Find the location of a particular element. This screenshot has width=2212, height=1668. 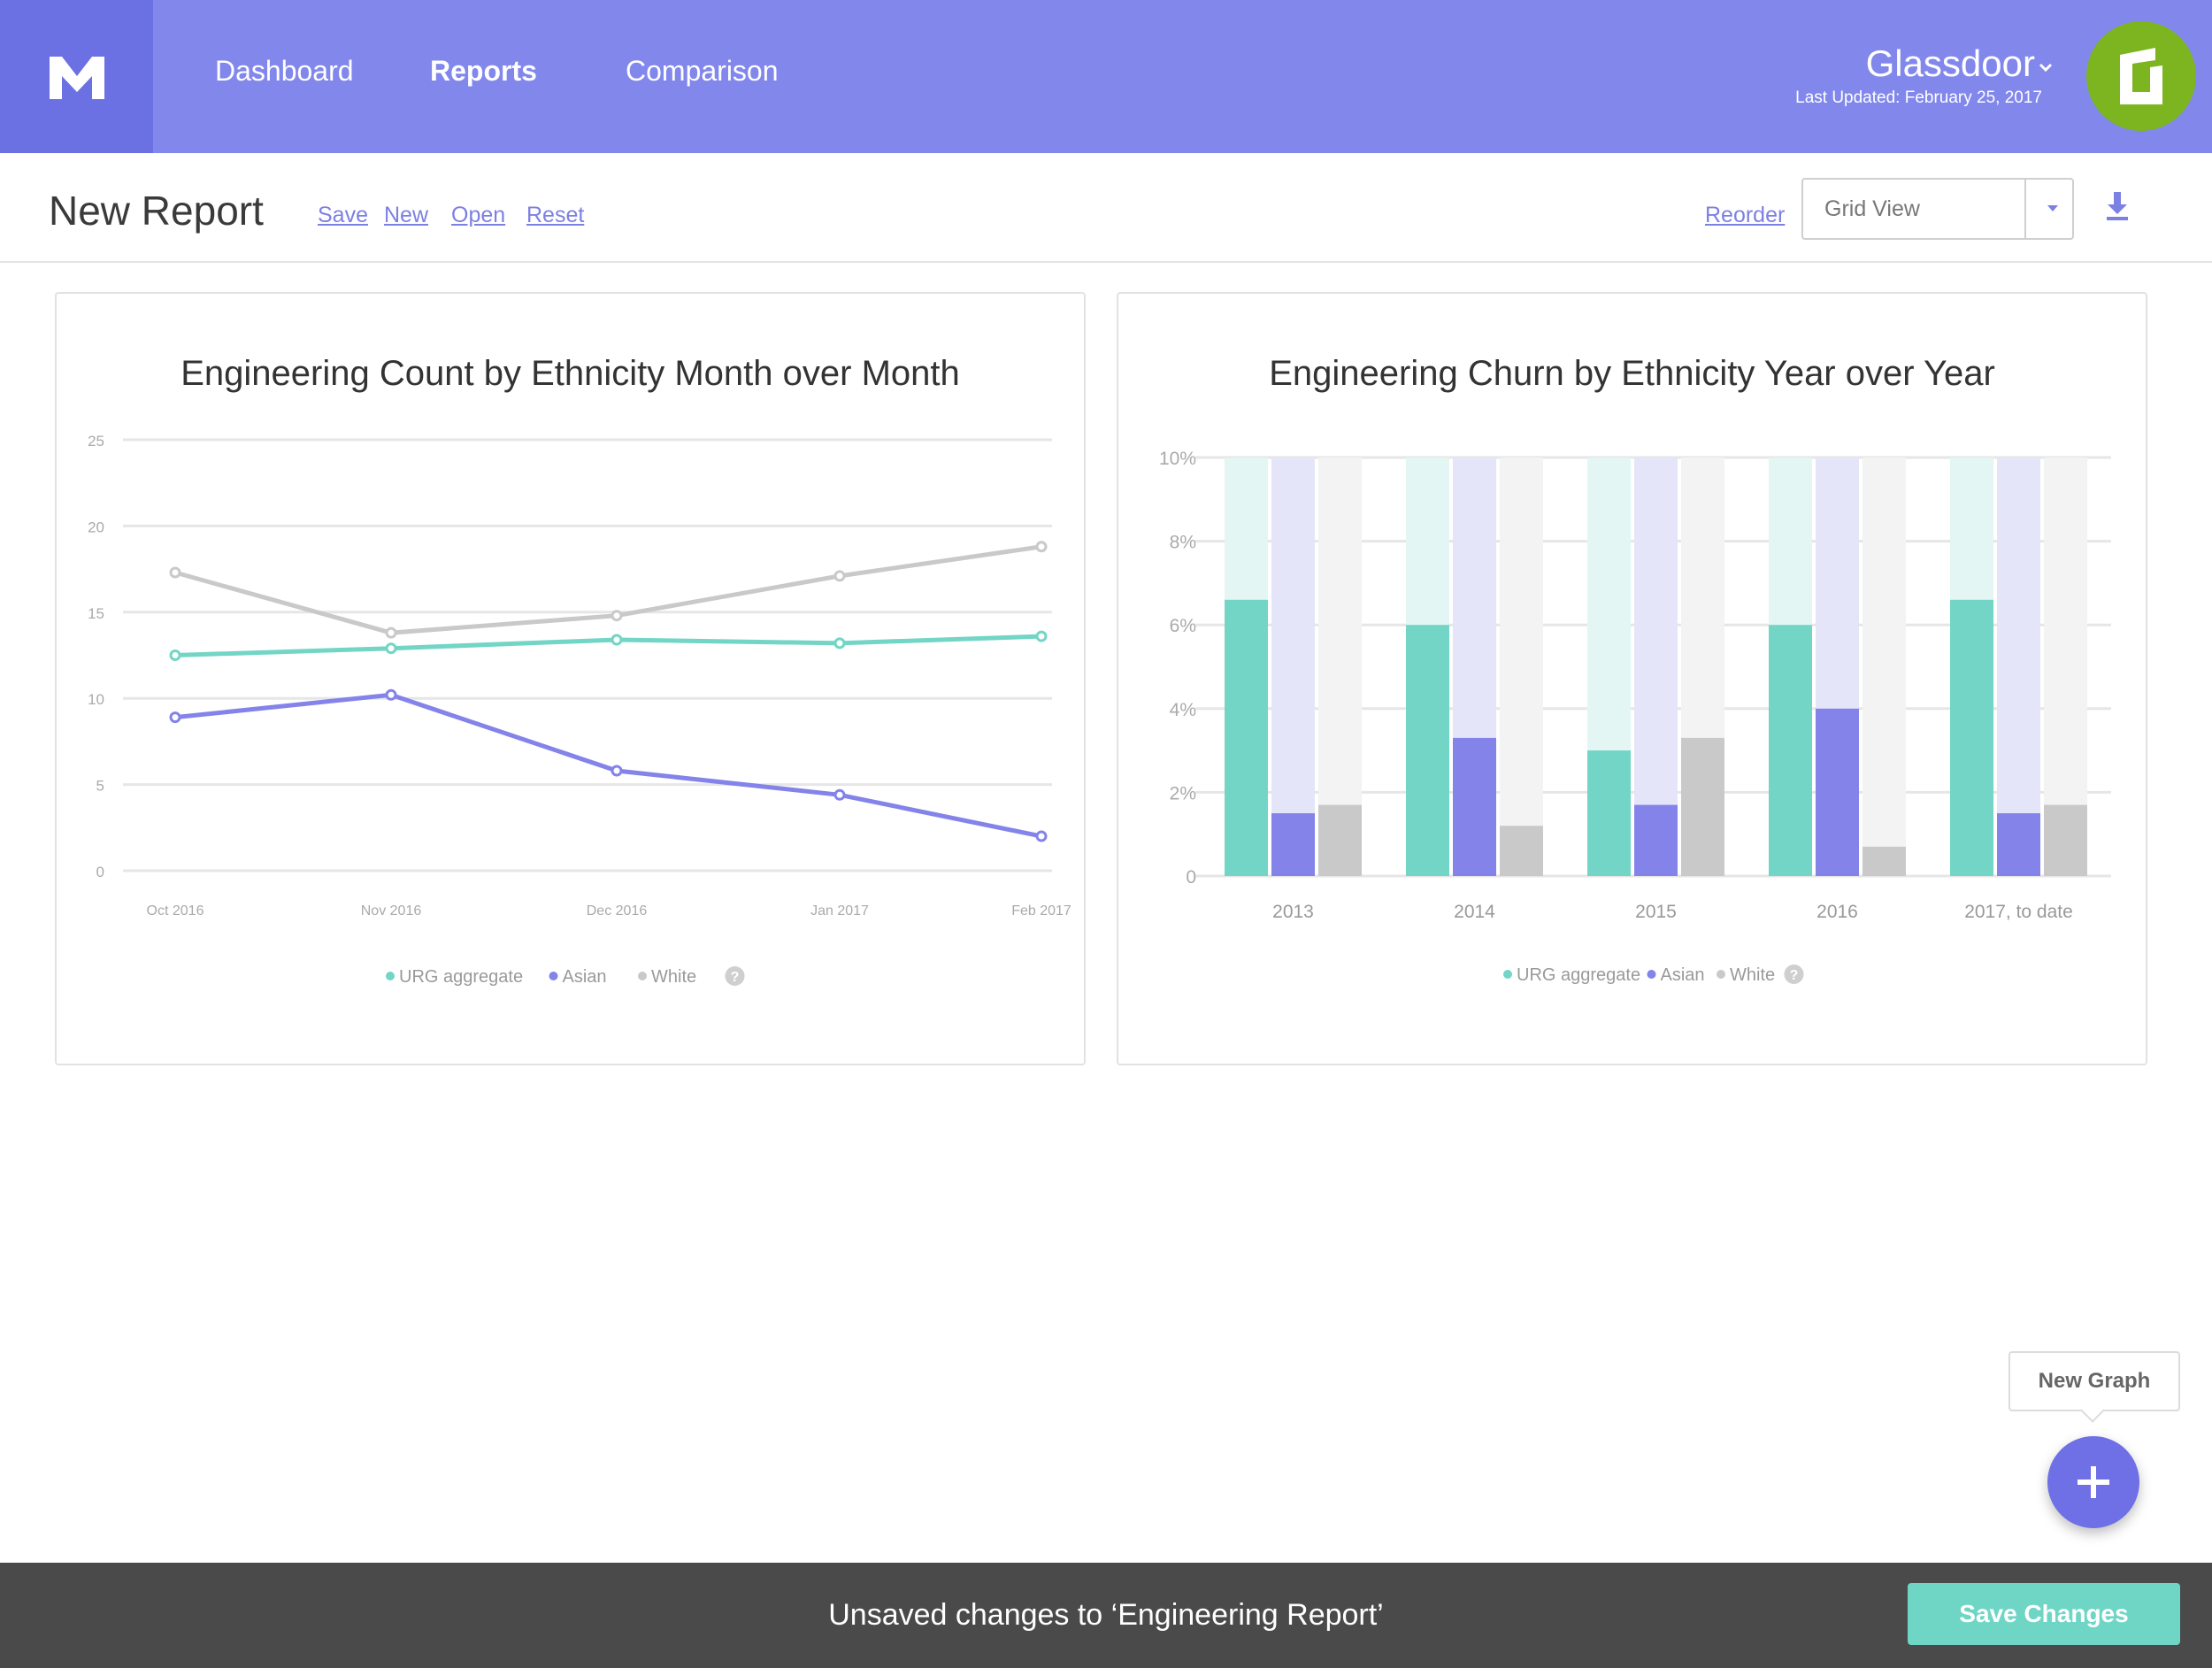

nav-dashboard: Dashboard is located at coordinates (285, 71).